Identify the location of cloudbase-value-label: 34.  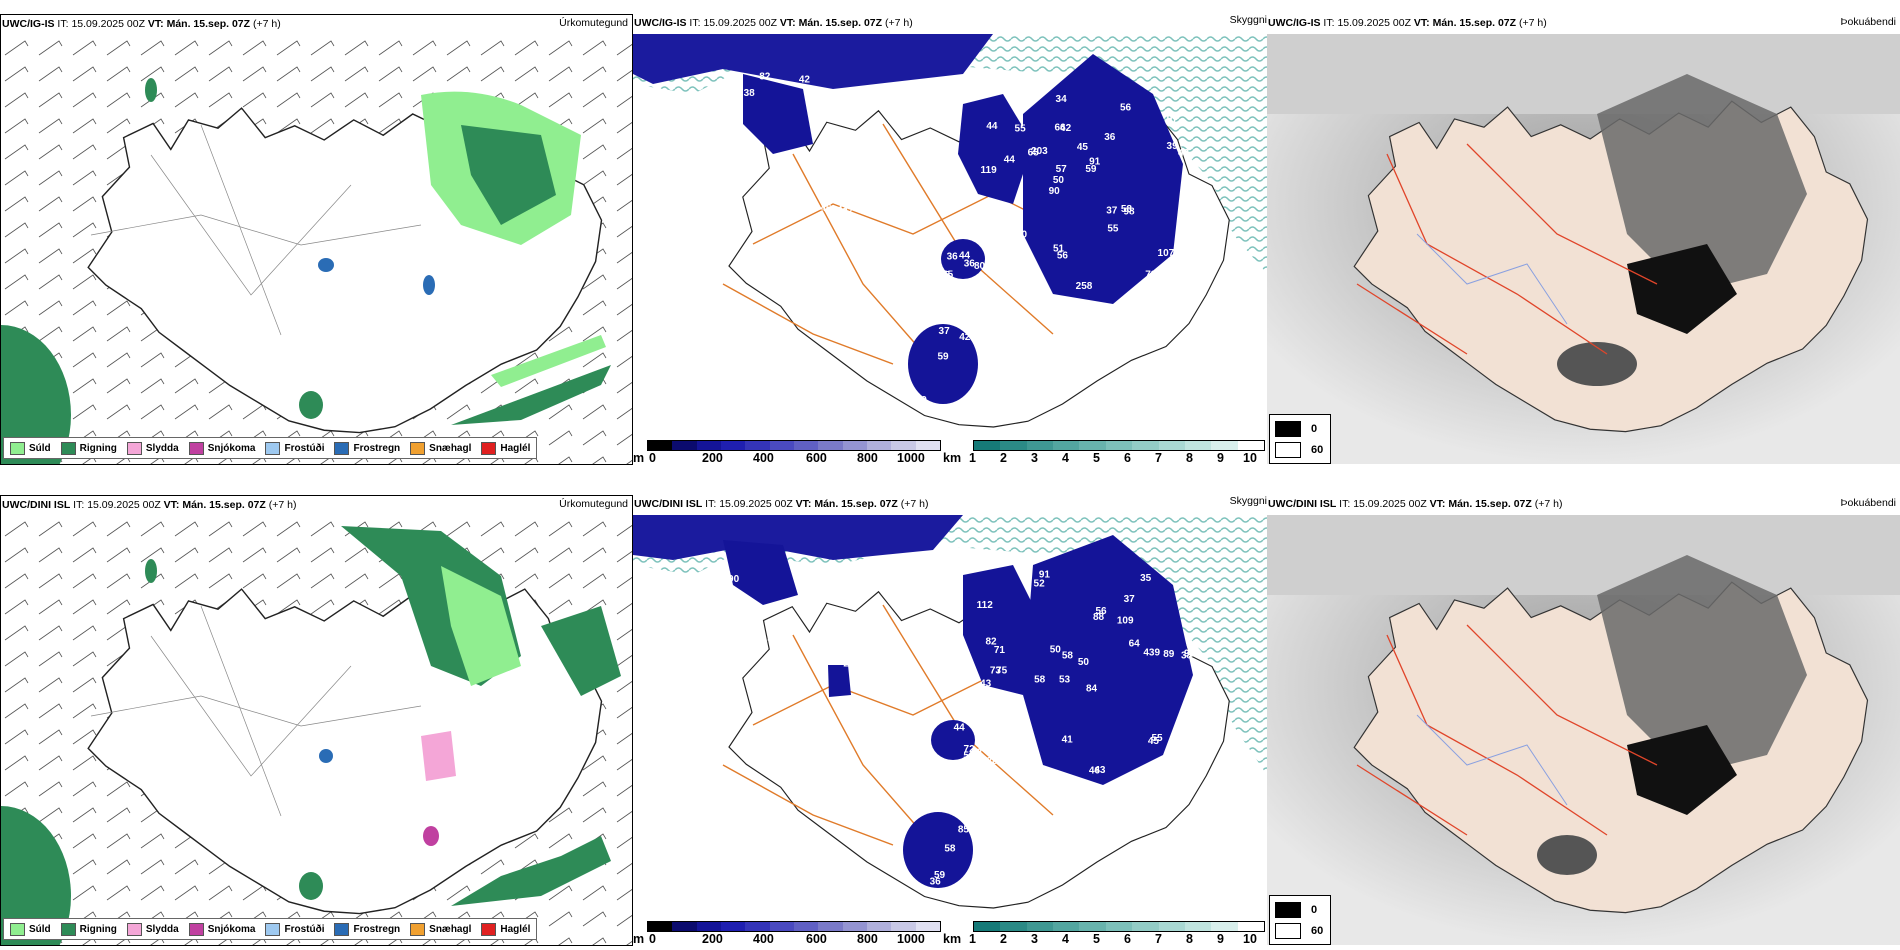
(1062, 99).